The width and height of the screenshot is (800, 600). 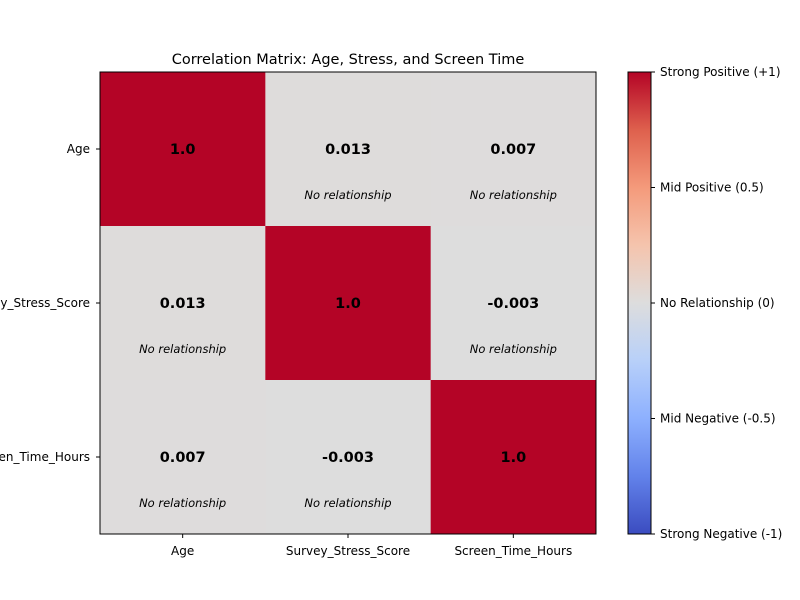 I want to click on x-tick-label: Age, so click(x=182, y=551).